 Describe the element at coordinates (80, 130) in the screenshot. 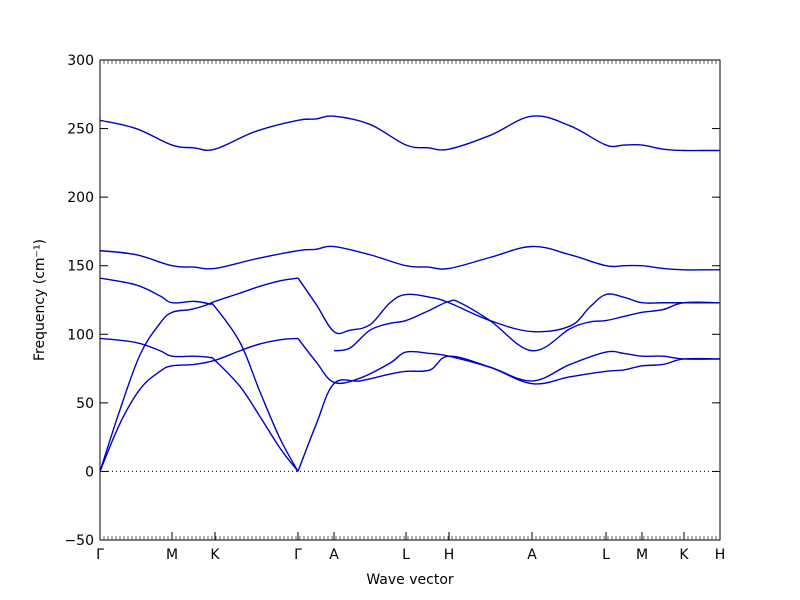

I see `y-tick-label: 250` at that location.